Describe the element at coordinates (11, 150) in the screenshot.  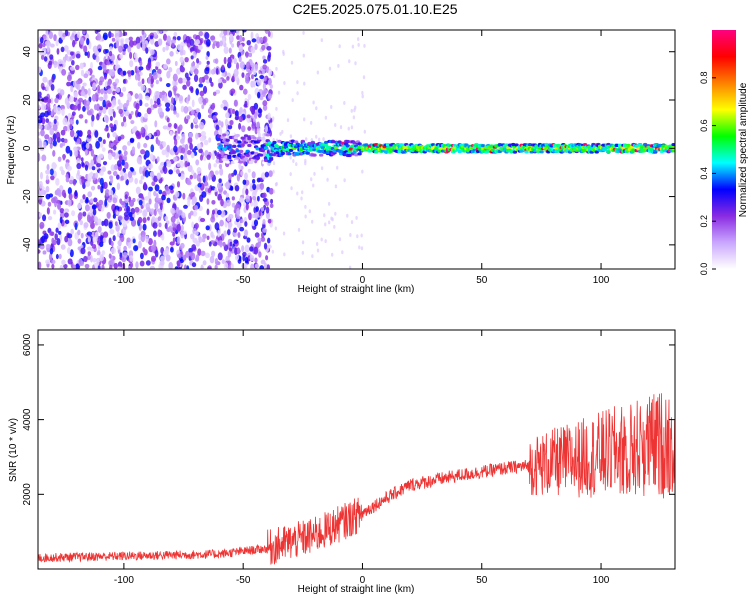
I see `spectrogram-ylabel: Frequency (Hz)` at that location.